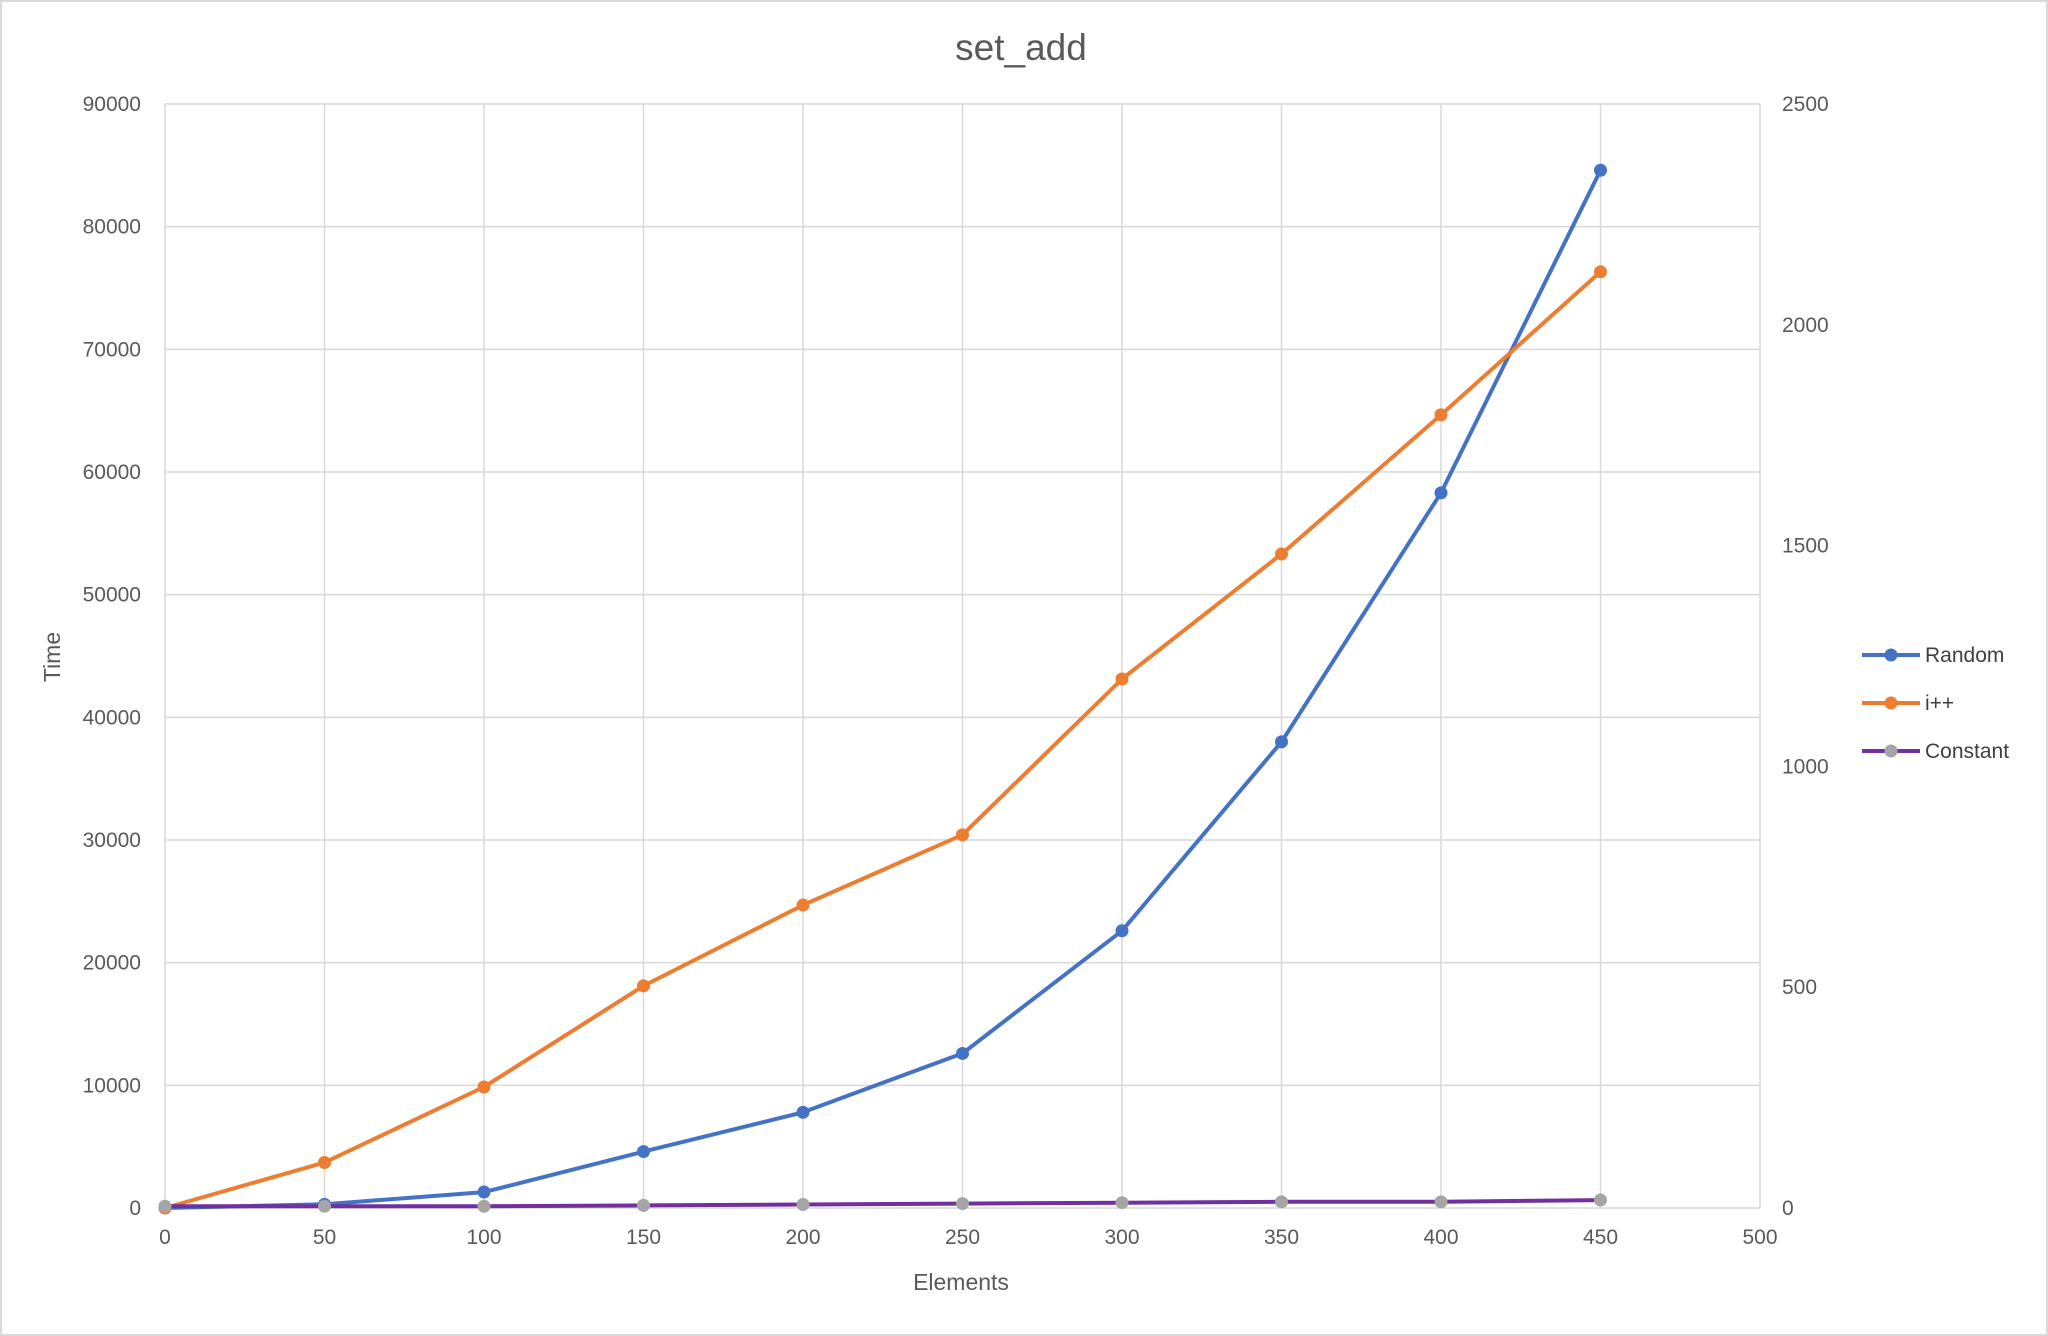 This screenshot has height=1336, width=2048. What do you see at coordinates (112, 595) in the screenshot?
I see `y-tick-label: 50000` at bounding box center [112, 595].